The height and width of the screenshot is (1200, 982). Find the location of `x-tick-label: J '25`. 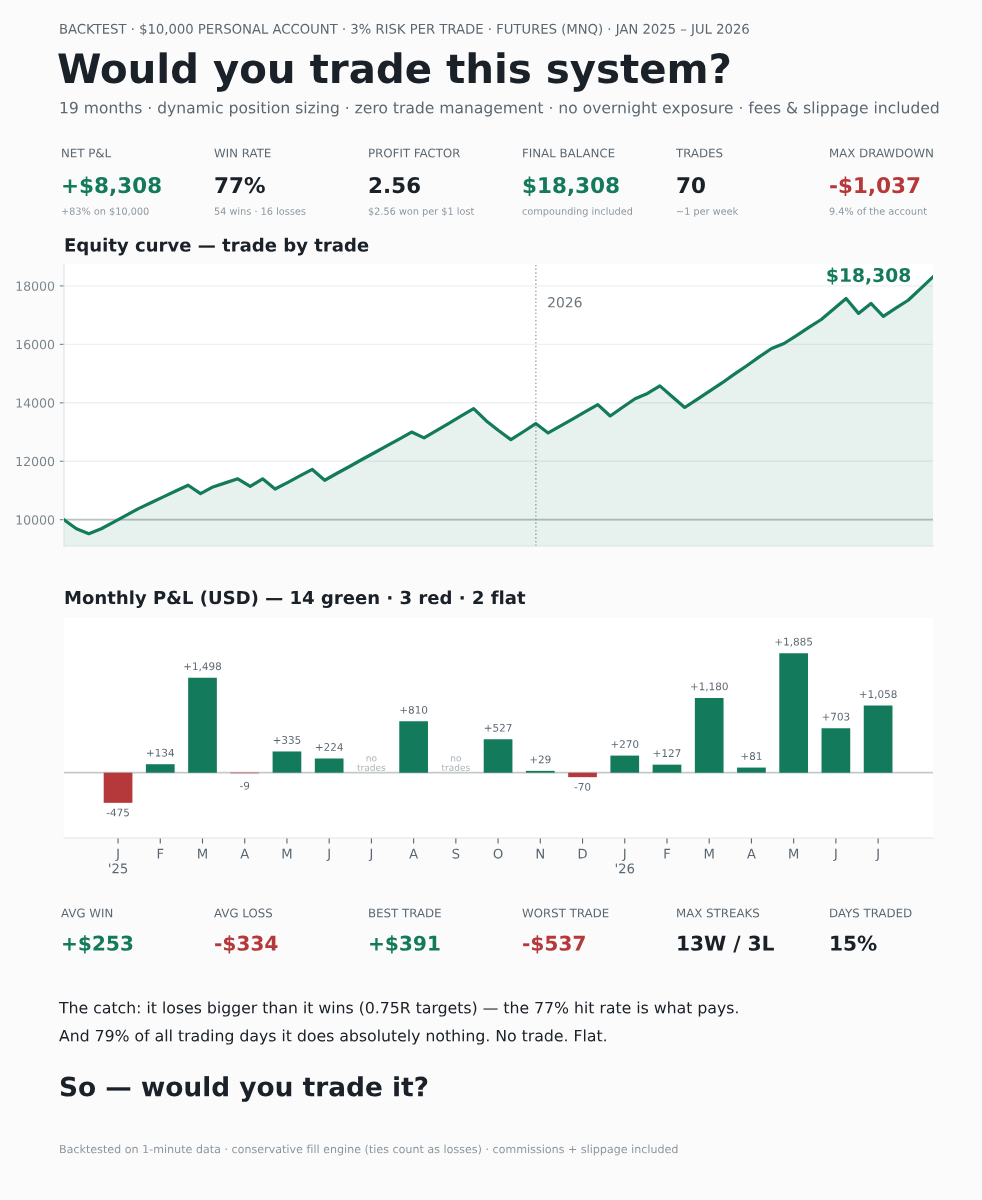

x-tick-label: J '25 is located at coordinates (118, 861).